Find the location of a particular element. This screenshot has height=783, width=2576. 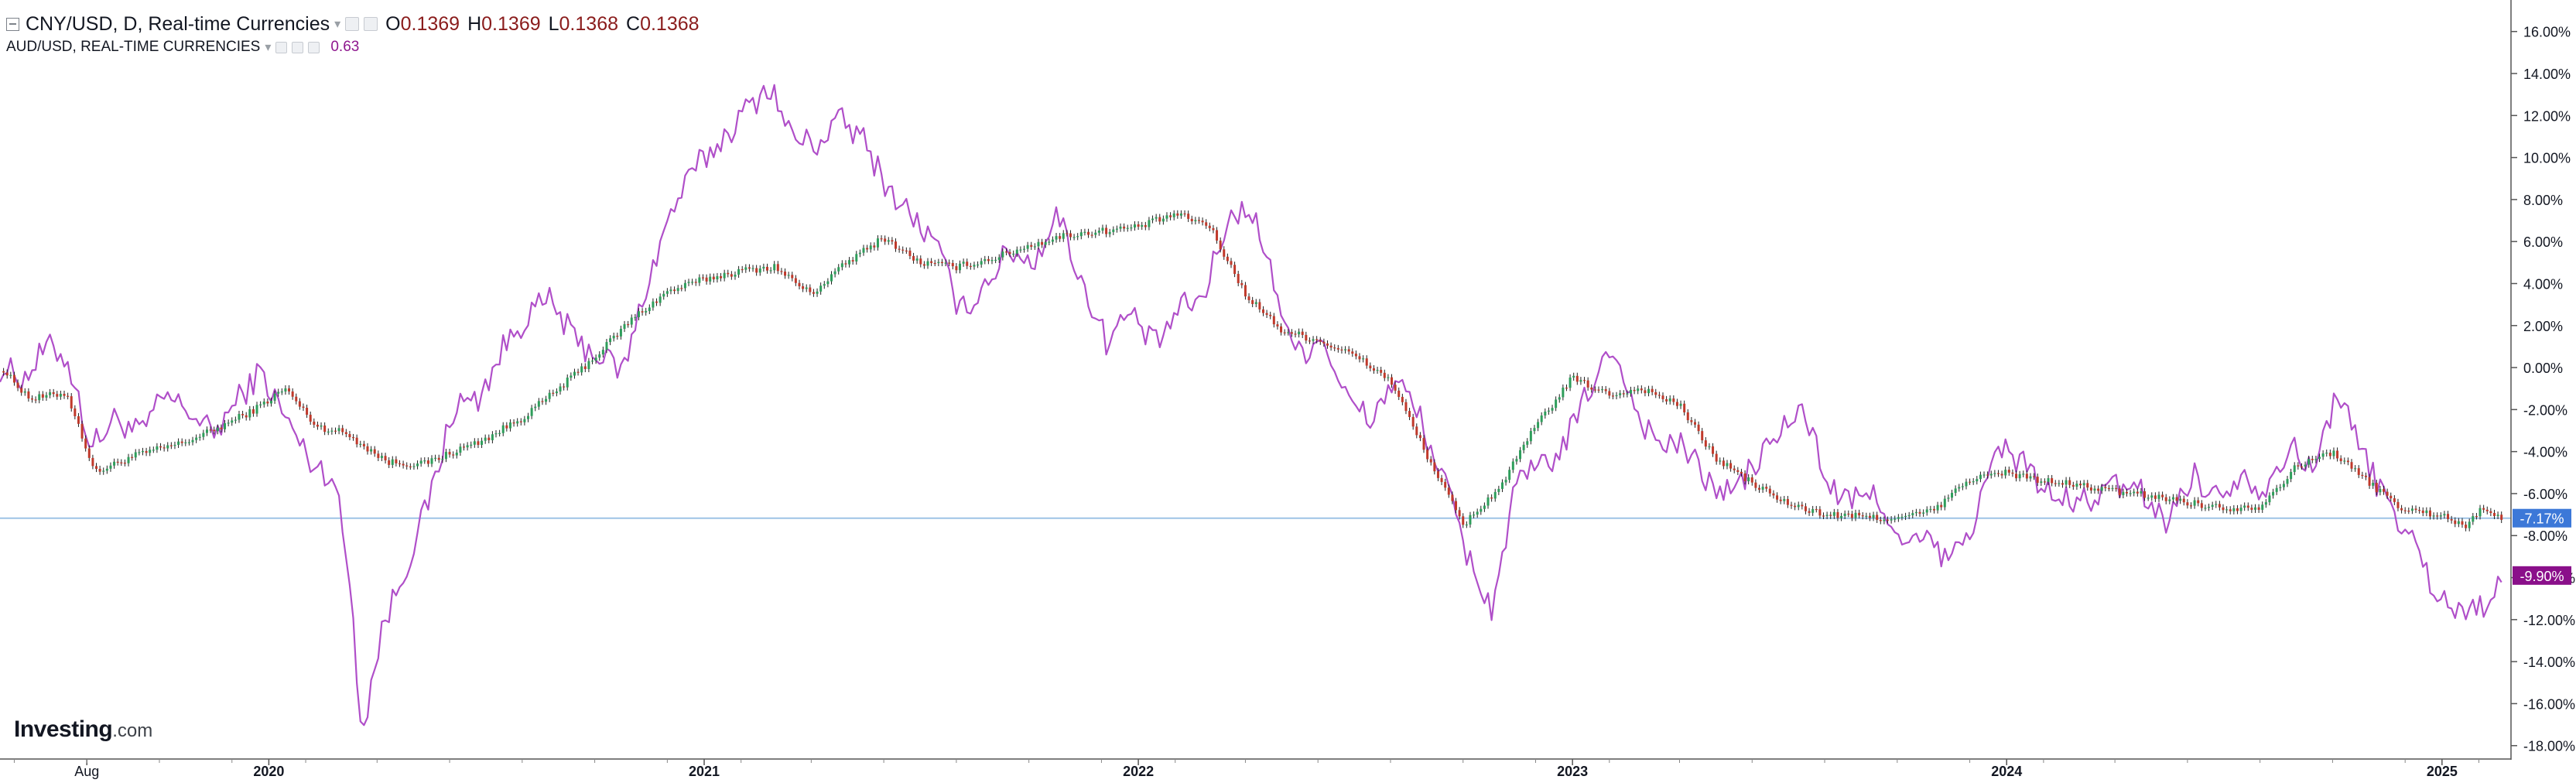

price-tag-bg is located at coordinates (2542, 518).